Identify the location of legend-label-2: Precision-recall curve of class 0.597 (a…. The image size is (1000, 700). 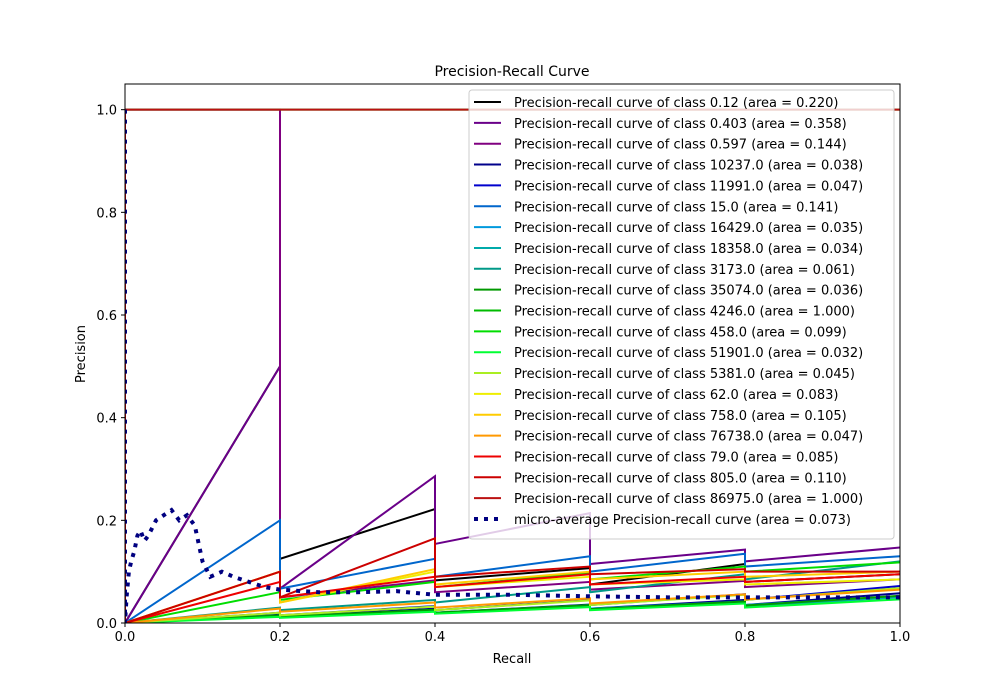
(680, 145).